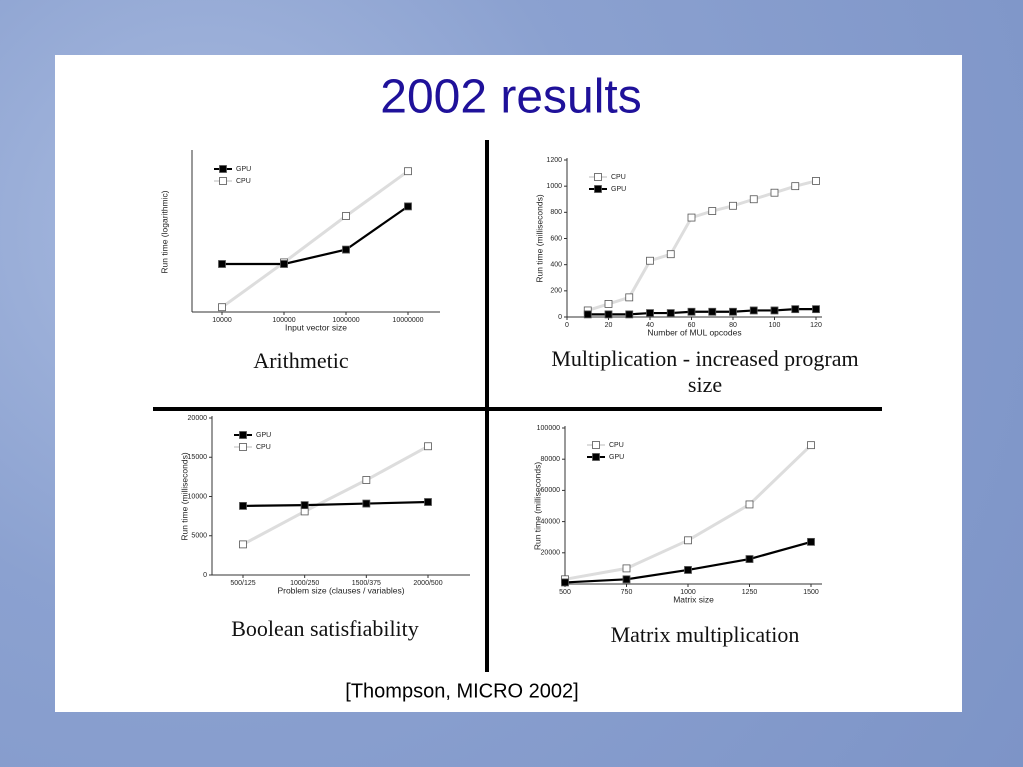 The height and width of the screenshot is (767, 1023). Describe the element at coordinates (565, 592) in the screenshot. I see `x-tick-label: 500` at that location.